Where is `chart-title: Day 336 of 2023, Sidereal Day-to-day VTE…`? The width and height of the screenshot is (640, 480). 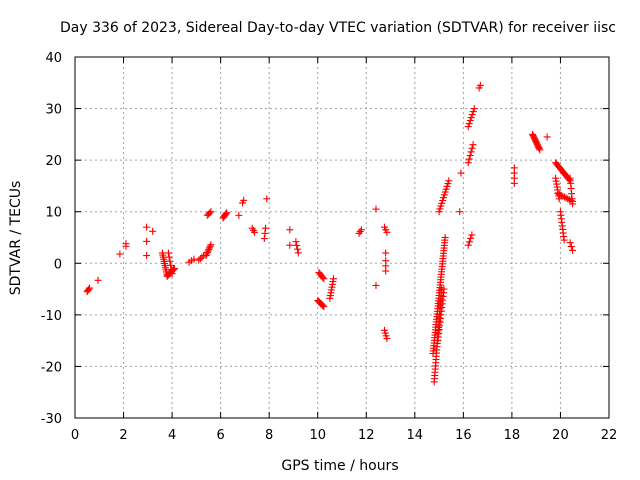
chart-title: Day 336 of 2023, Sidereal Day-to-day VTE… is located at coordinates (338, 28).